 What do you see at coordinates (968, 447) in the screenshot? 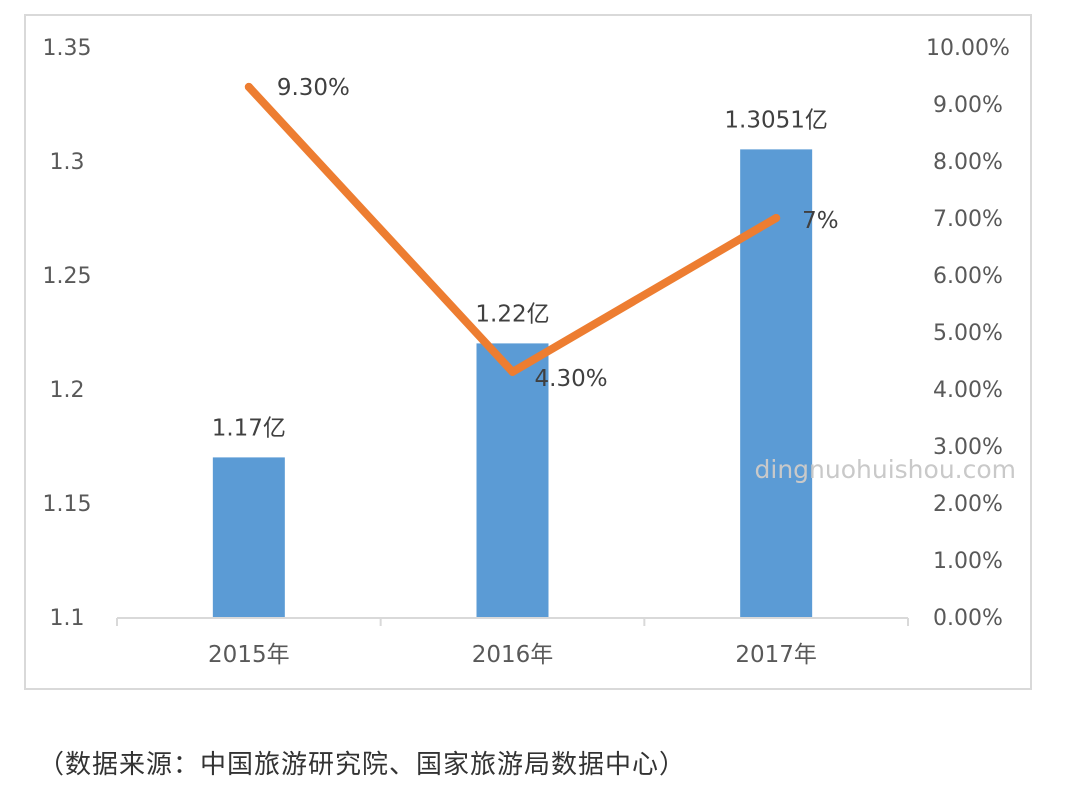
I see `right-axis-tick-label: 3.00%` at bounding box center [968, 447].